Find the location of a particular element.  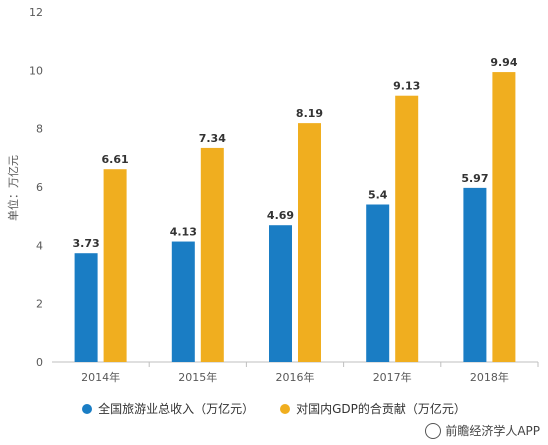

y-tick-label: 12 is located at coordinates (36, 12).